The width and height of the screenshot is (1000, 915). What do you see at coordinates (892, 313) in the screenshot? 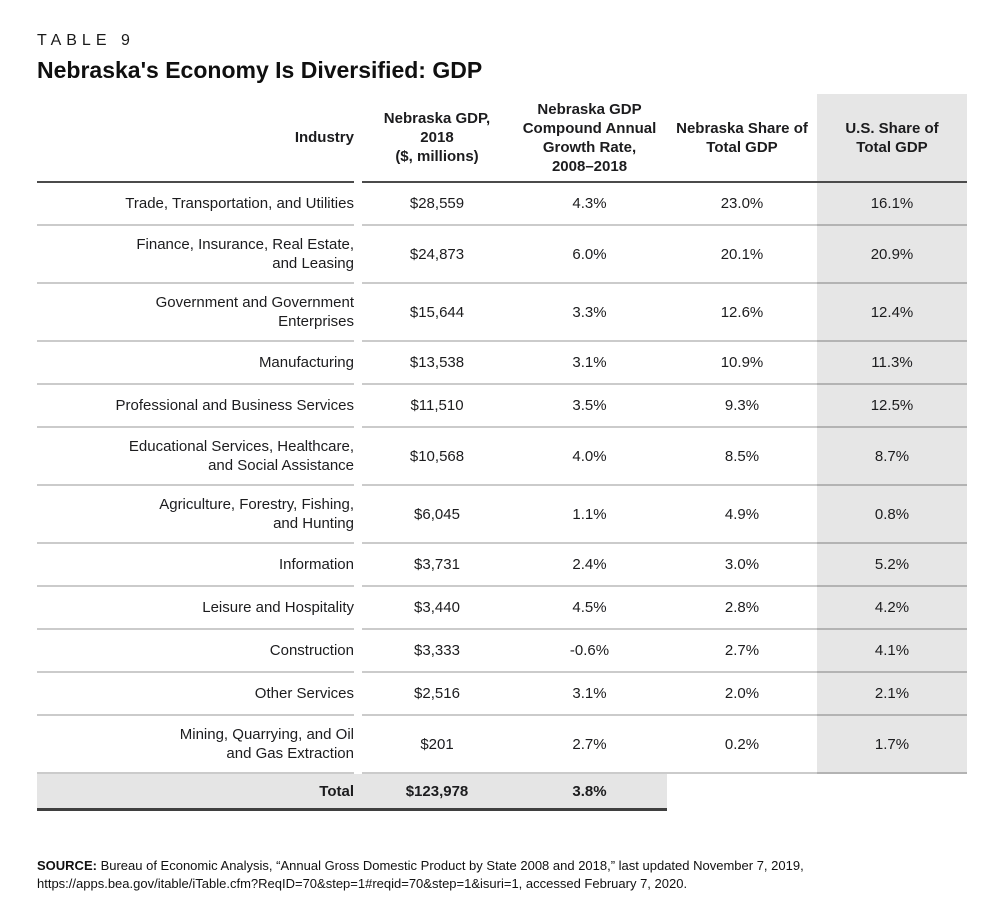
I see `us-share-cell: 12.4%` at bounding box center [892, 313].